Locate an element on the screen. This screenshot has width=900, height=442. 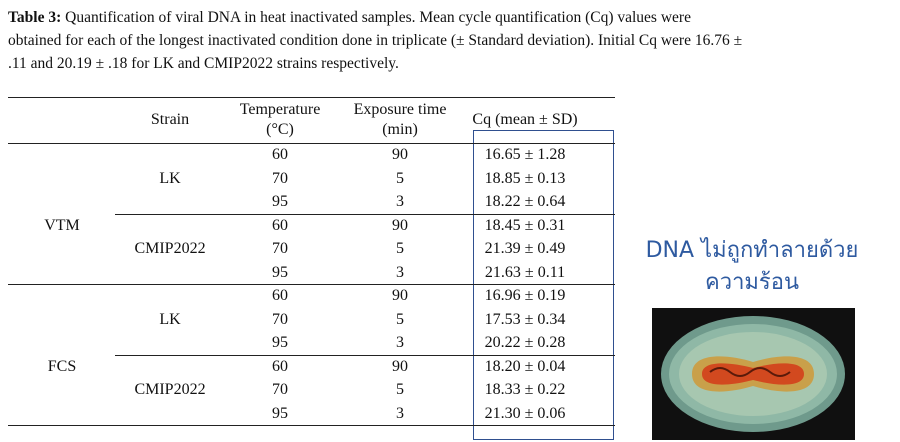
note-line: ความร้อน is located at coordinates (752, 282).